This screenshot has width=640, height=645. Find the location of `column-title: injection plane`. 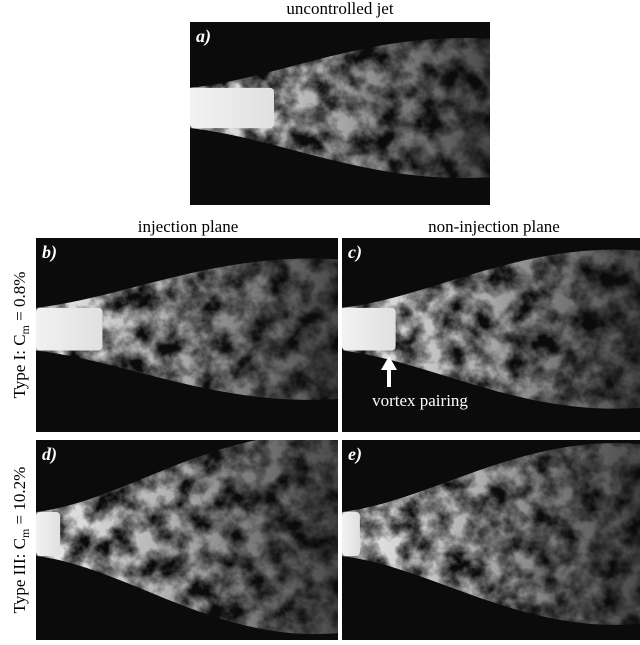

column-title: injection plane is located at coordinates (188, 226).